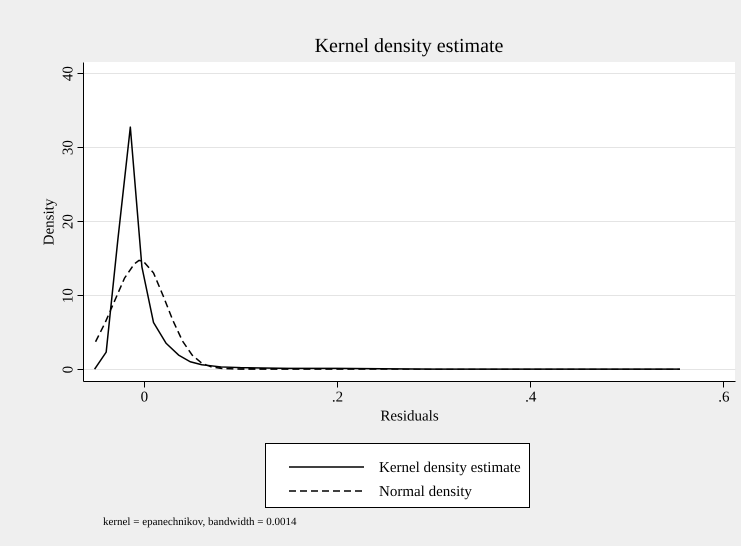 The image size is (741, 546). Describe the element at coordinates (409, 416) in the screenshot. I see `x-axis-title: Residuals` at that location.